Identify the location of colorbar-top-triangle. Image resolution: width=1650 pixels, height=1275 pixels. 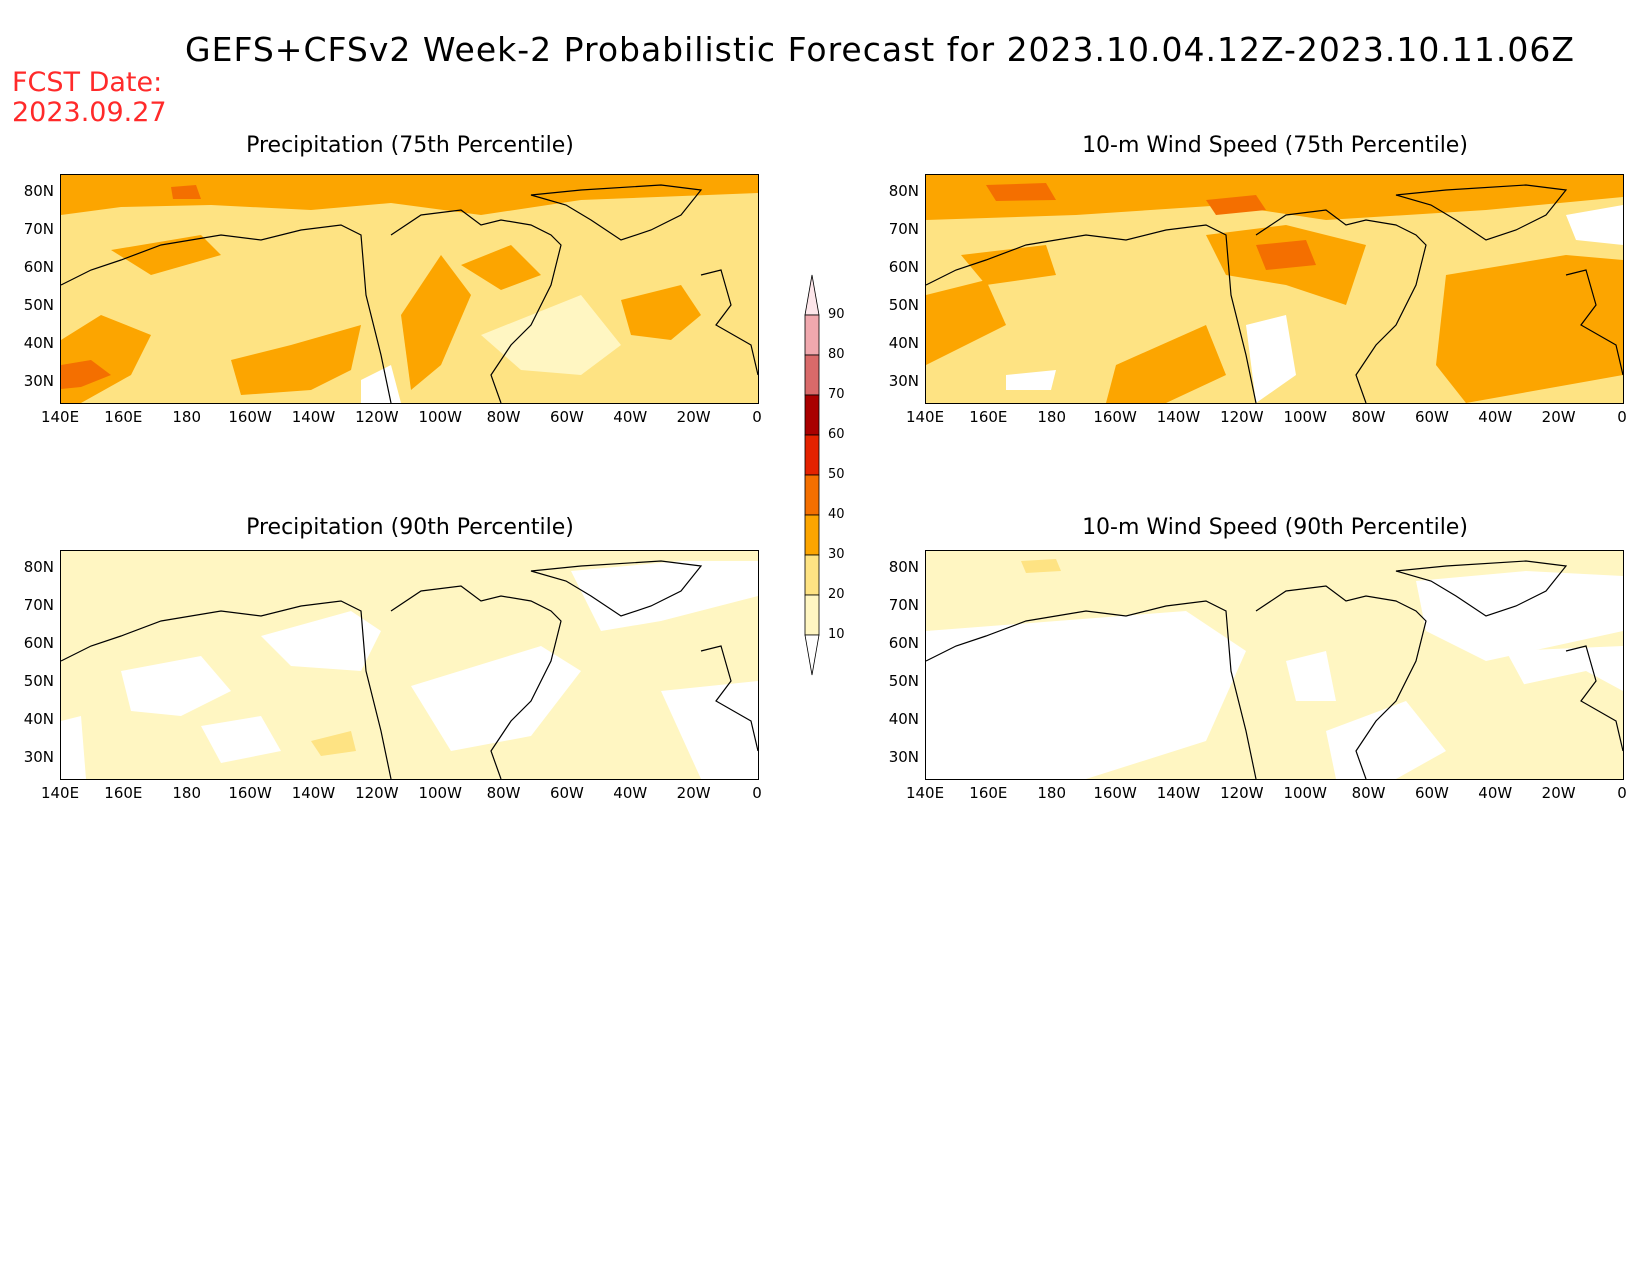
(812, 295).